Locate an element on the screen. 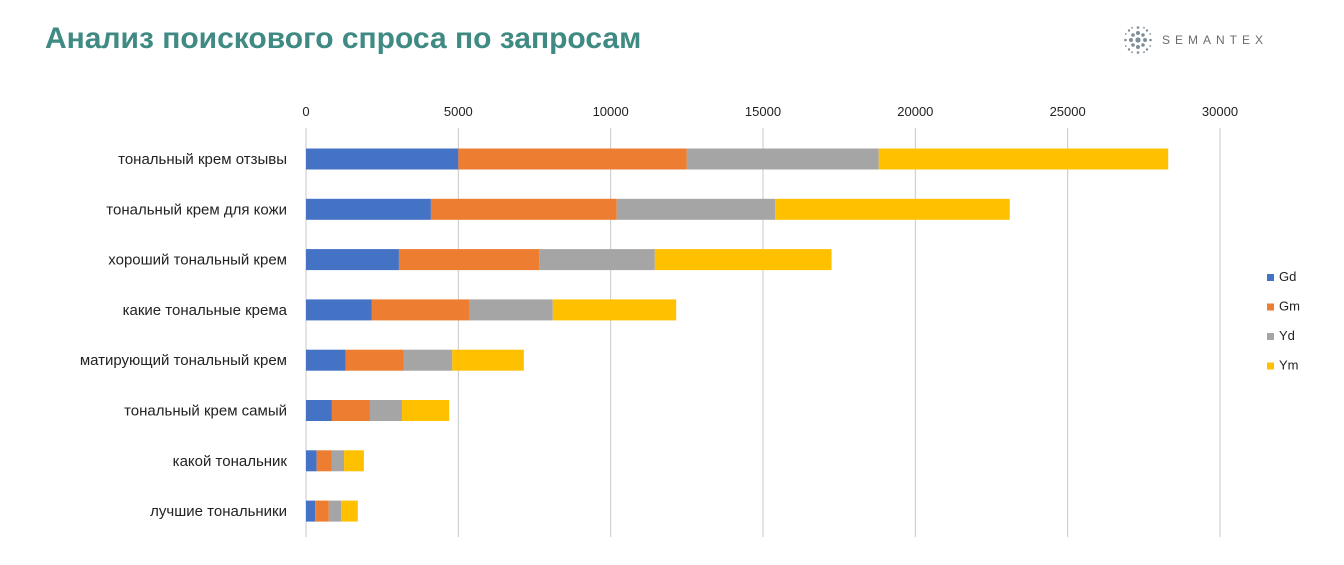 Image resolution: width=1344 pixels, height=565 pixels. legend-swatch-ym is located at coordinates (1270, 366).